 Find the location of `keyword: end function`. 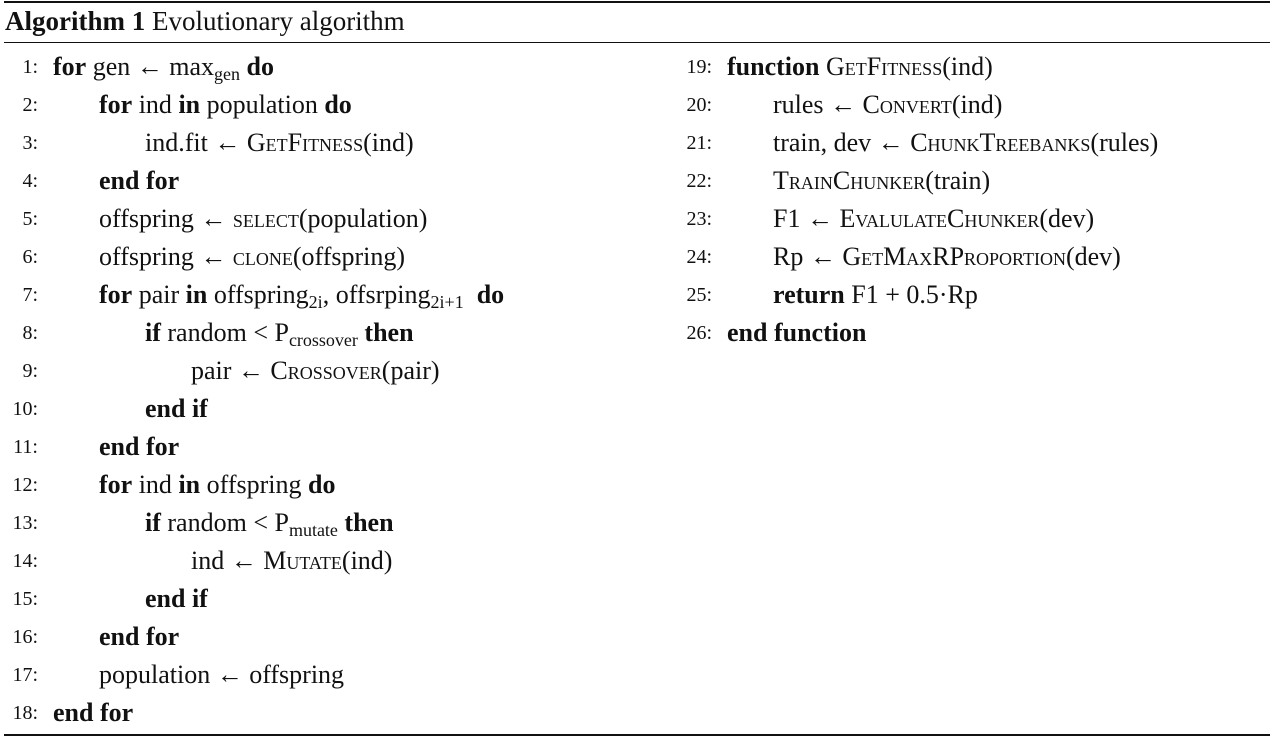

keyword: end function is located at coordinates (797, 332).